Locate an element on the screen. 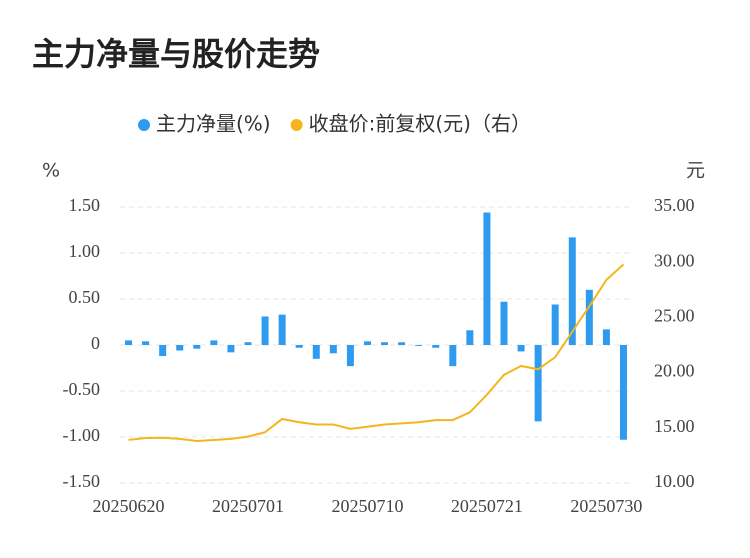  y2-tick-label: 10.00 is located at coordinates (674, 481).